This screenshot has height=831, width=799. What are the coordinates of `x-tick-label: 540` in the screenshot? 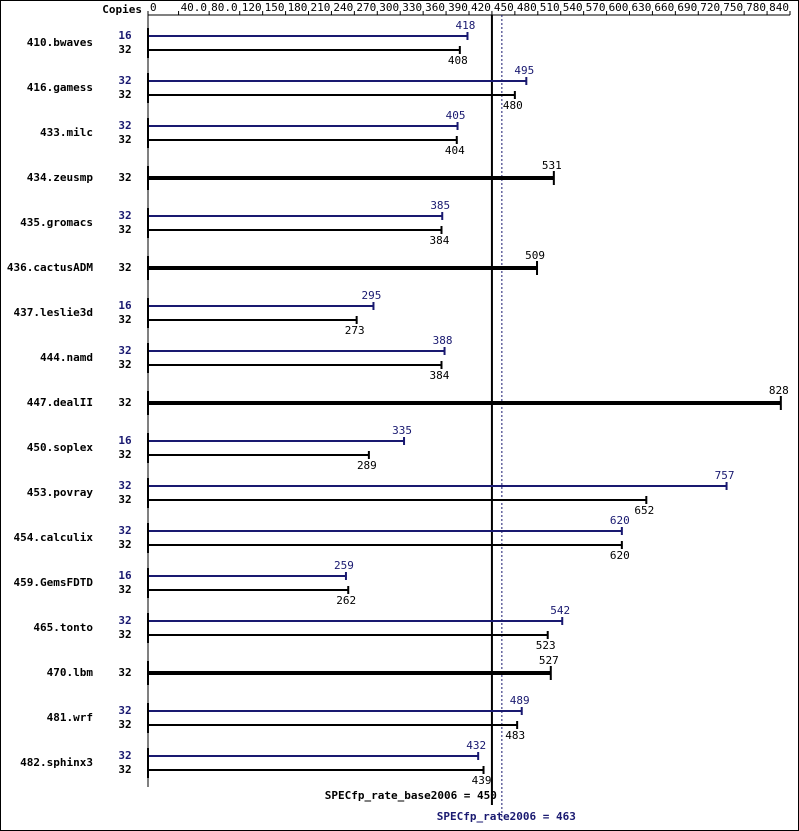 It's located at (573, 7).